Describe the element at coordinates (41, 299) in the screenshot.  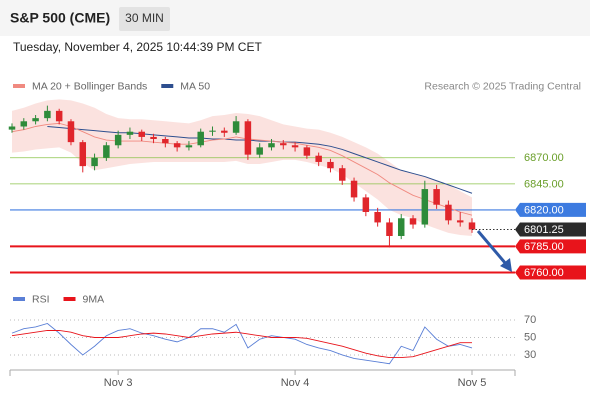
I see `legend-label: RSI` at that location.